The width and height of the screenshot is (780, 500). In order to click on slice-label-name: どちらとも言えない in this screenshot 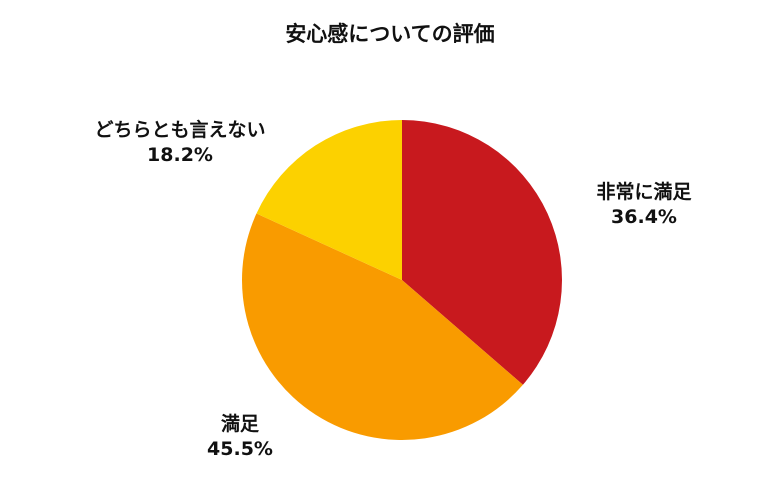, I will do `click(180, 130)`.